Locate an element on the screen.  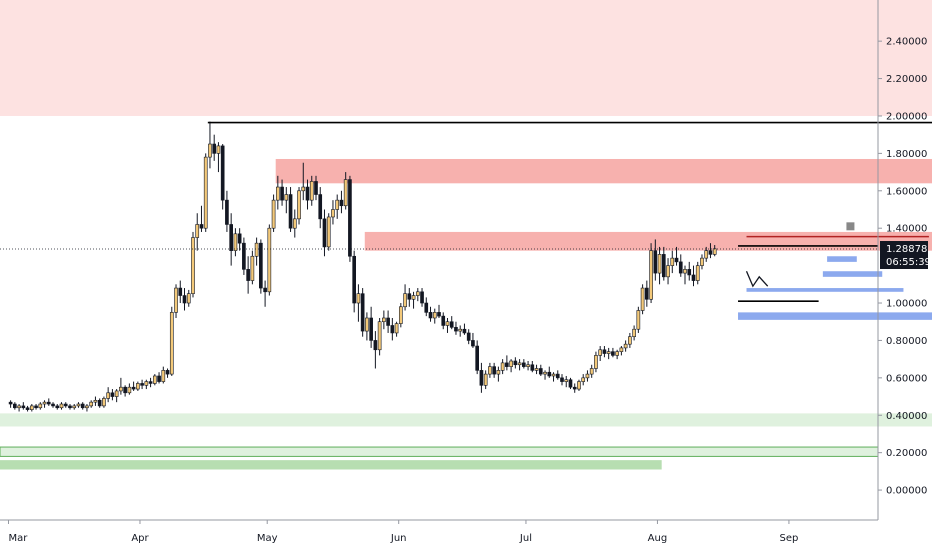
x-tick-label: May is located at coordinates (267, 538).